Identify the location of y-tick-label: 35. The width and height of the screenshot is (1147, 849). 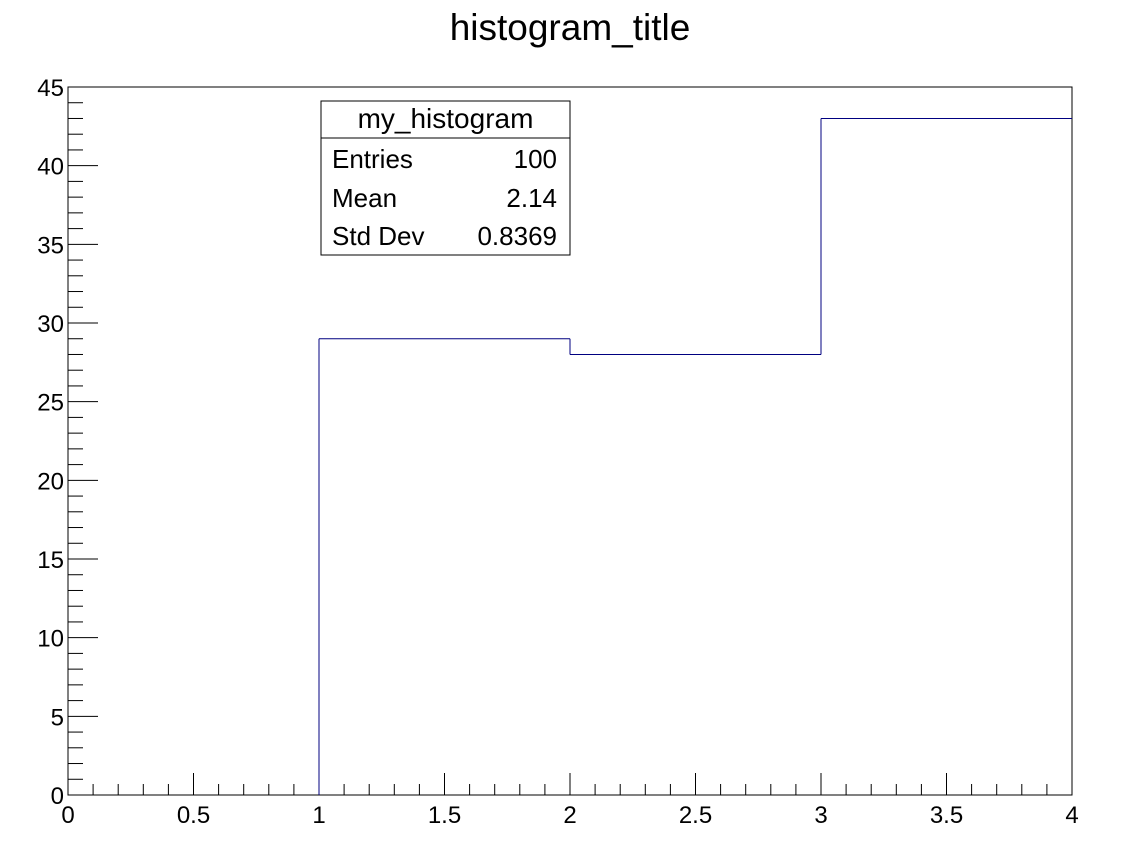
(50, 245).